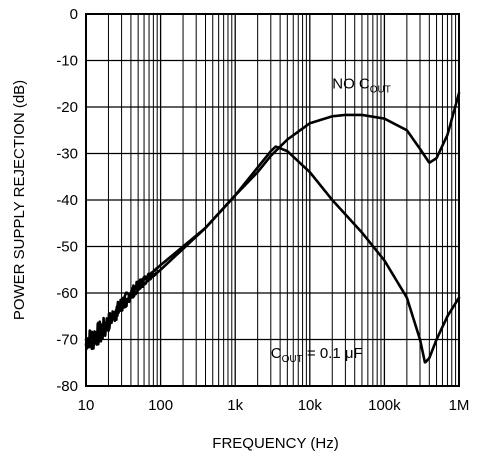 This screenshot has width=500, height=476. Describe the element at coordinates (459, 405) in the screenshot. I see `x-tick-label: 1M` at that location.